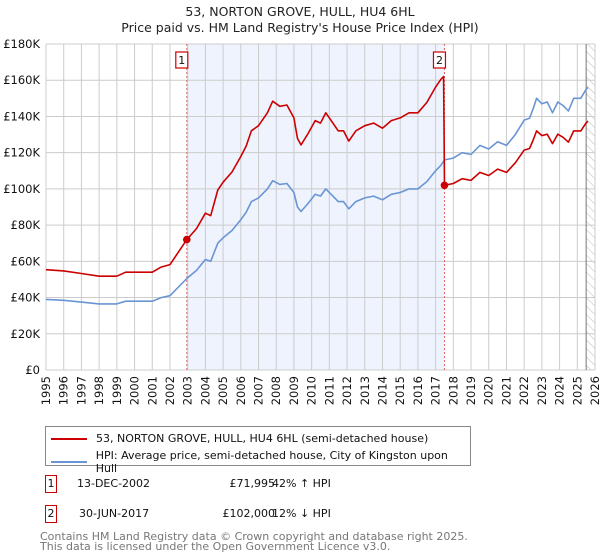 The height and width of the screenshot is (560, 600). Describe the element at coordinates (560, 390) in the screenshot. I see `x-tick-label: 2024` at that location.